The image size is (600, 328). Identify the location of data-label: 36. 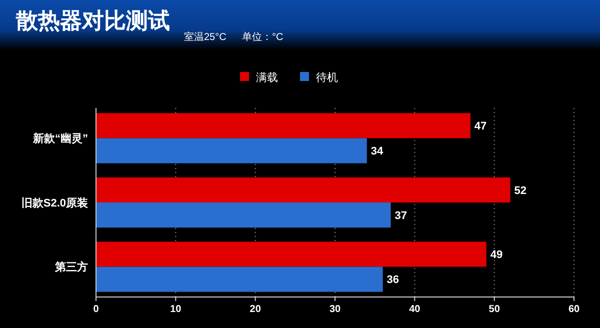
(393, 280).